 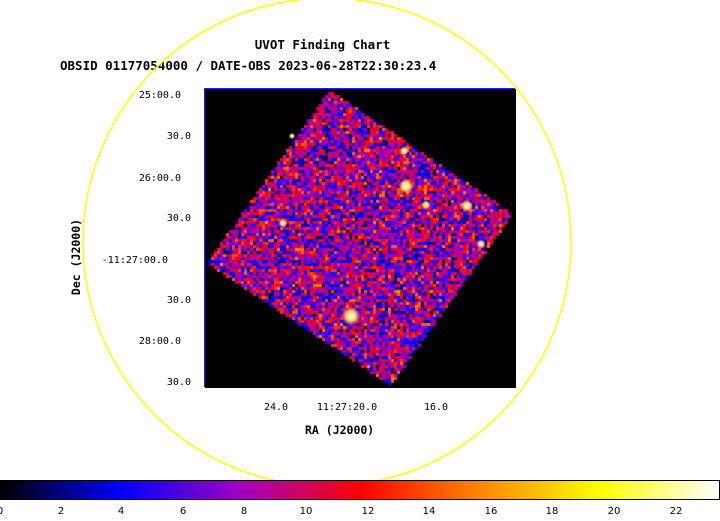 I want to click on dec-tick-label: -11:27:00.0, so click(x=134, y=260).